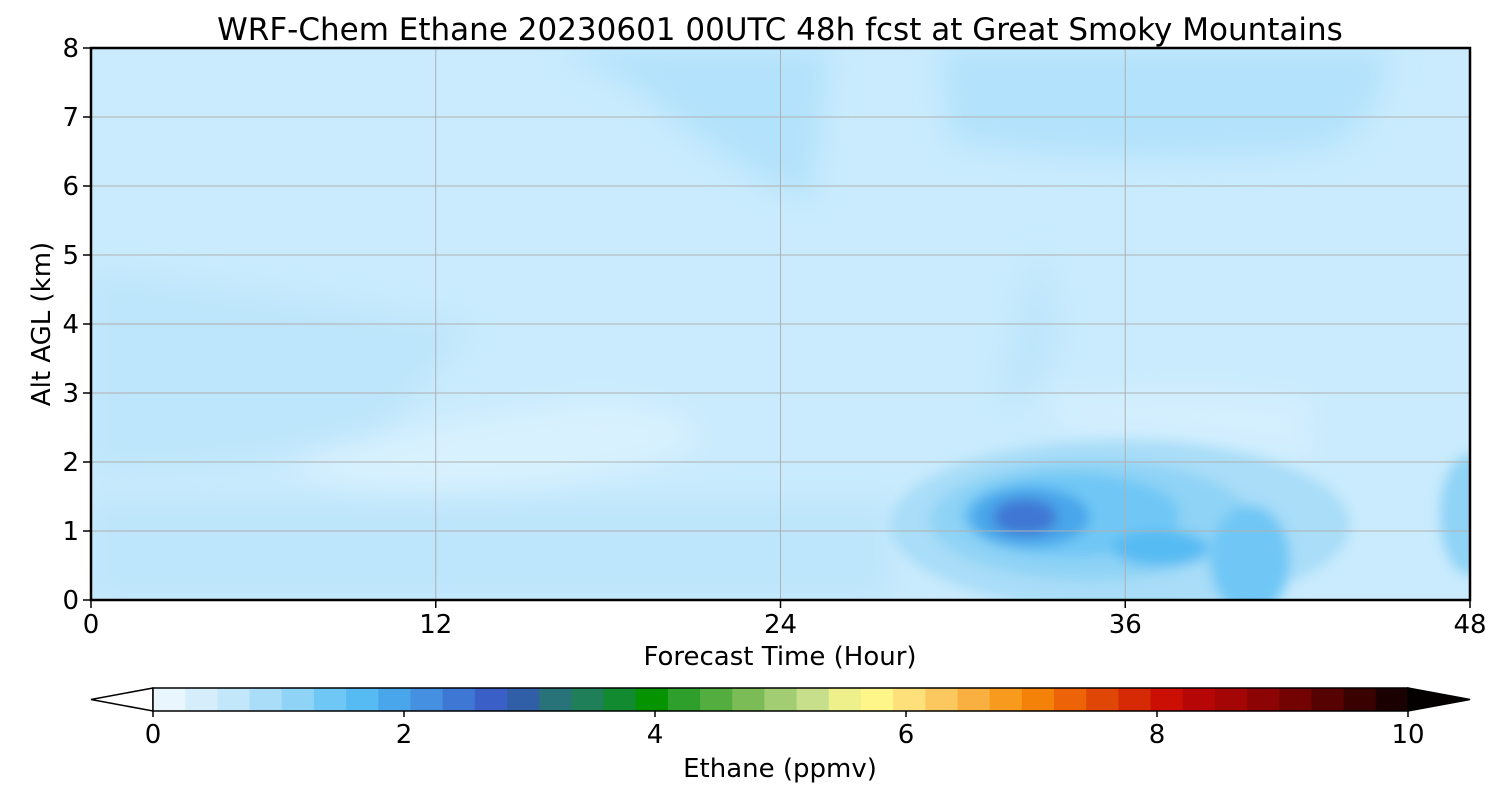  I want to click on field-region-upper-right, so click(1165, 103).